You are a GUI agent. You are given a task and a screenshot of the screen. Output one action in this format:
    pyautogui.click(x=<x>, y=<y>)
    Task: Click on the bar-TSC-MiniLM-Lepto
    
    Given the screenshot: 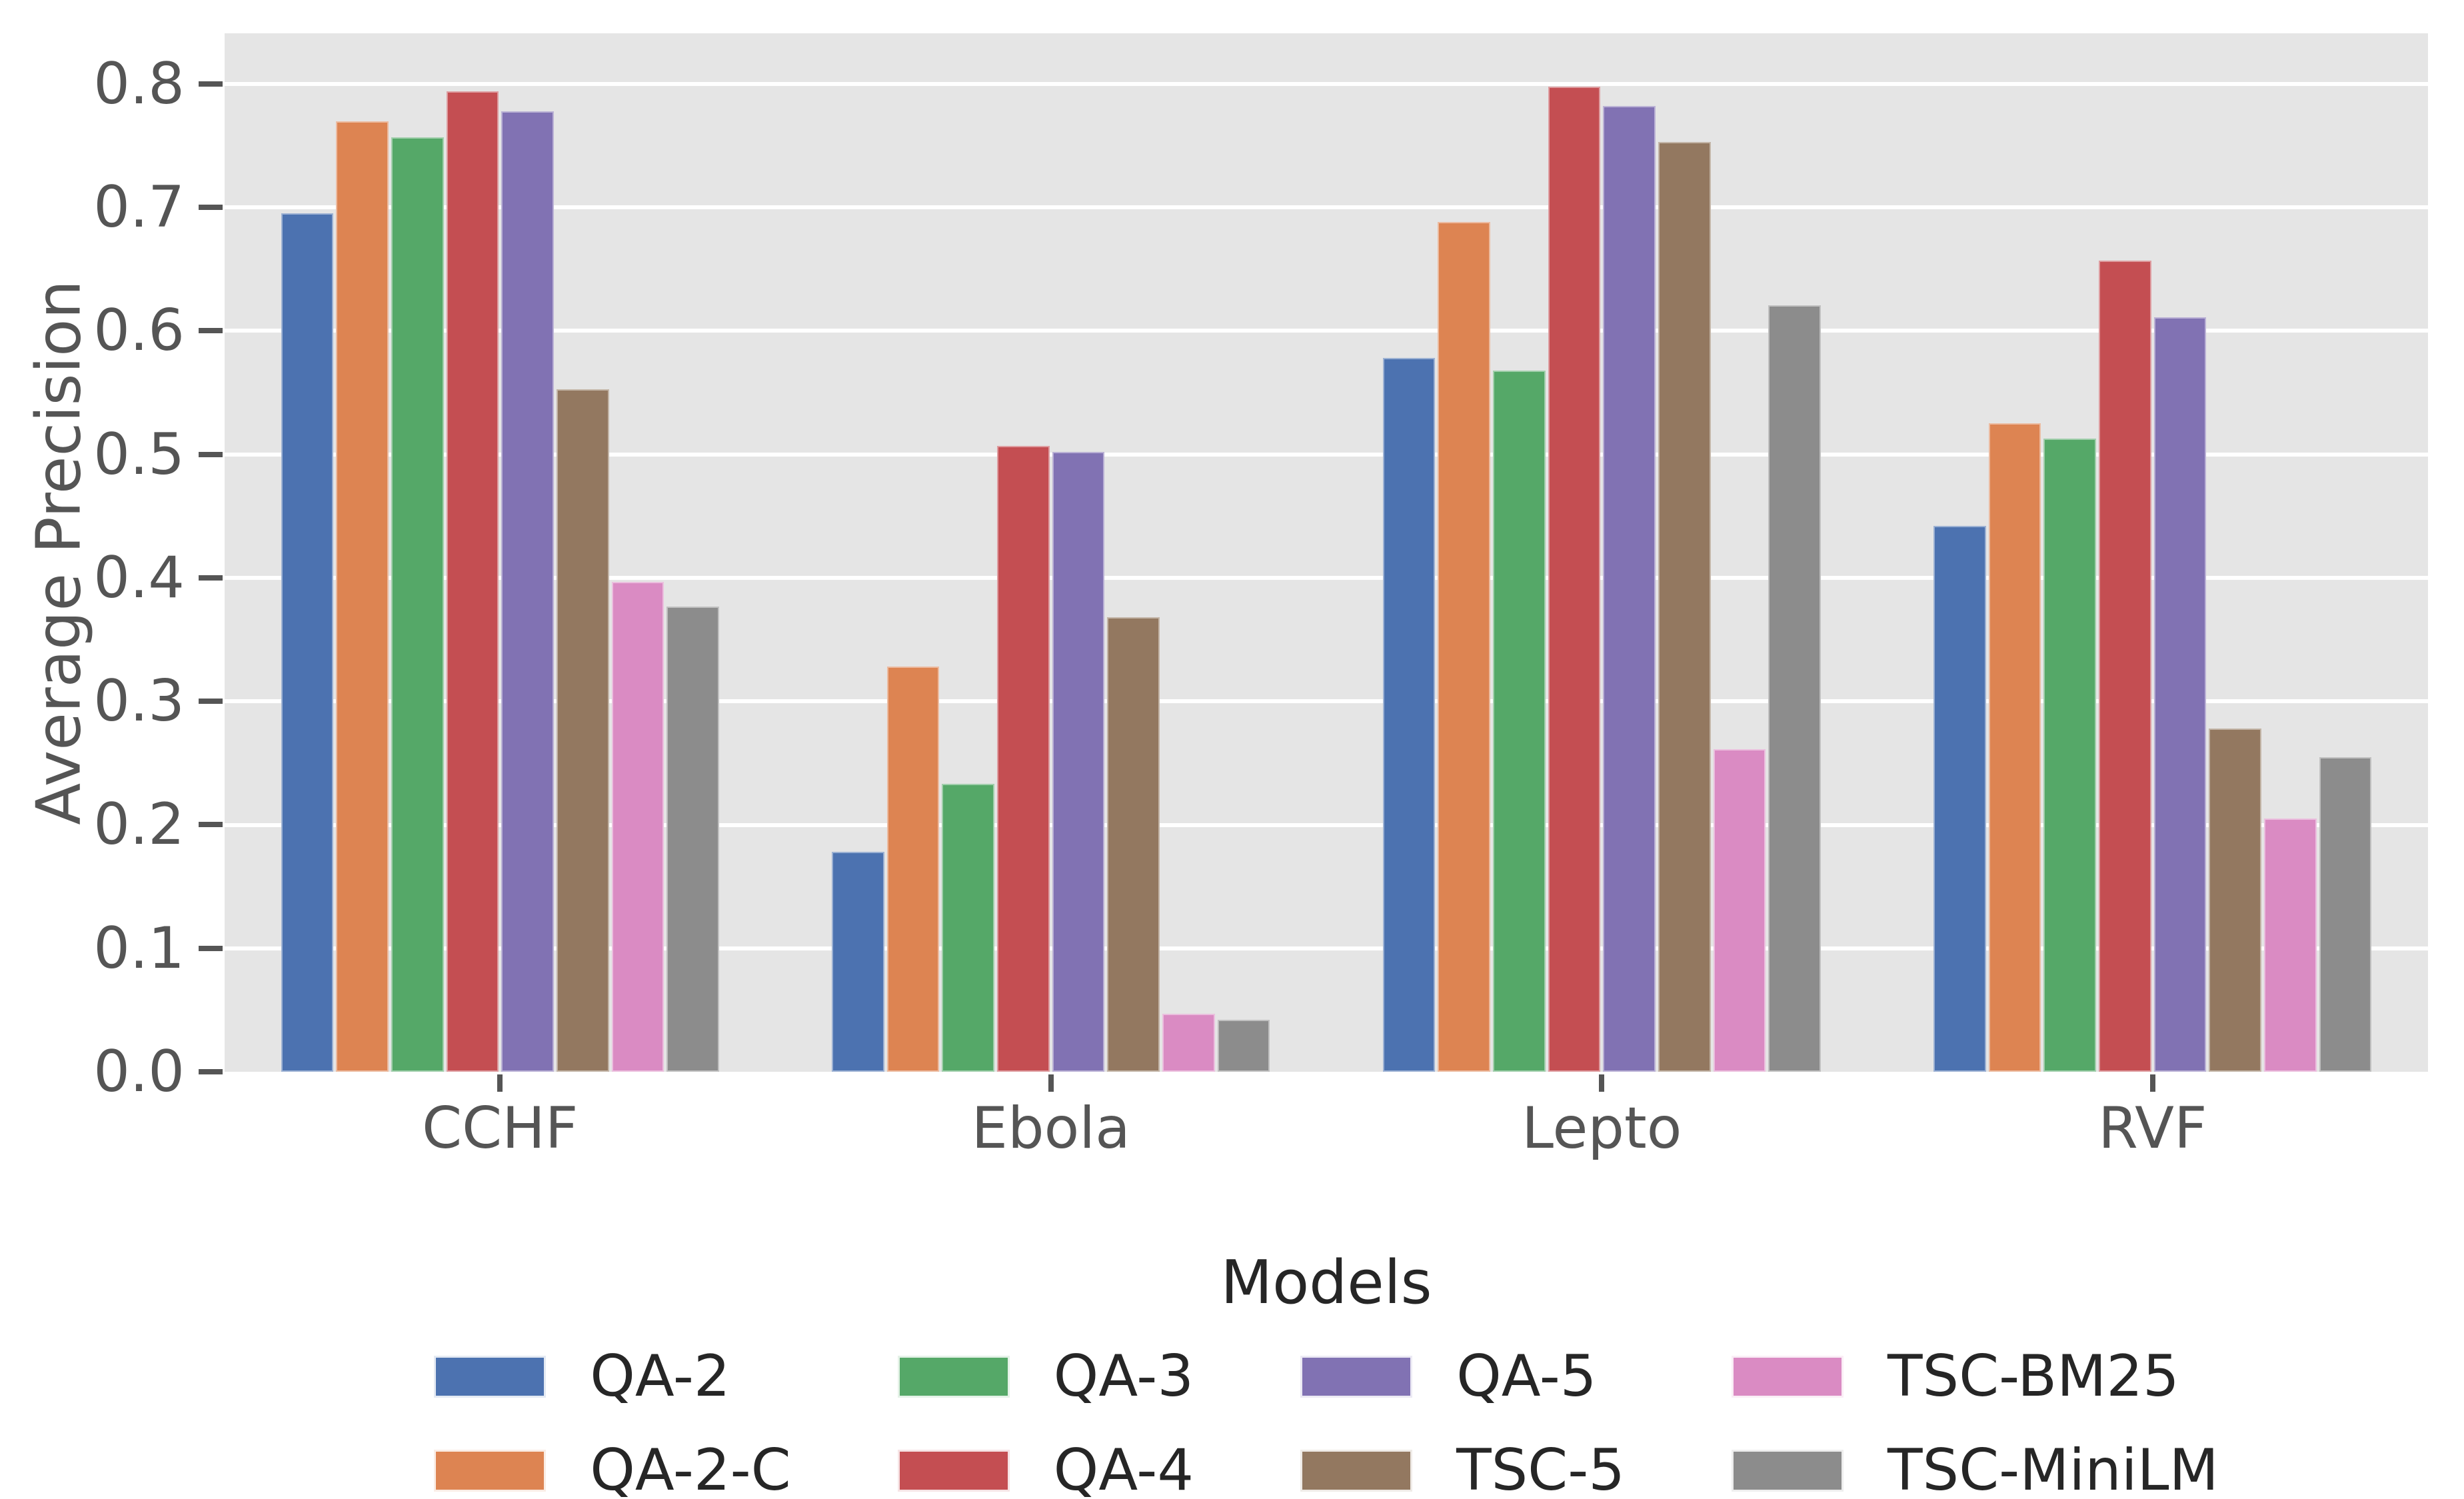 What is the action you would take?
    pyautogui.click(x=1794, y=688)
    